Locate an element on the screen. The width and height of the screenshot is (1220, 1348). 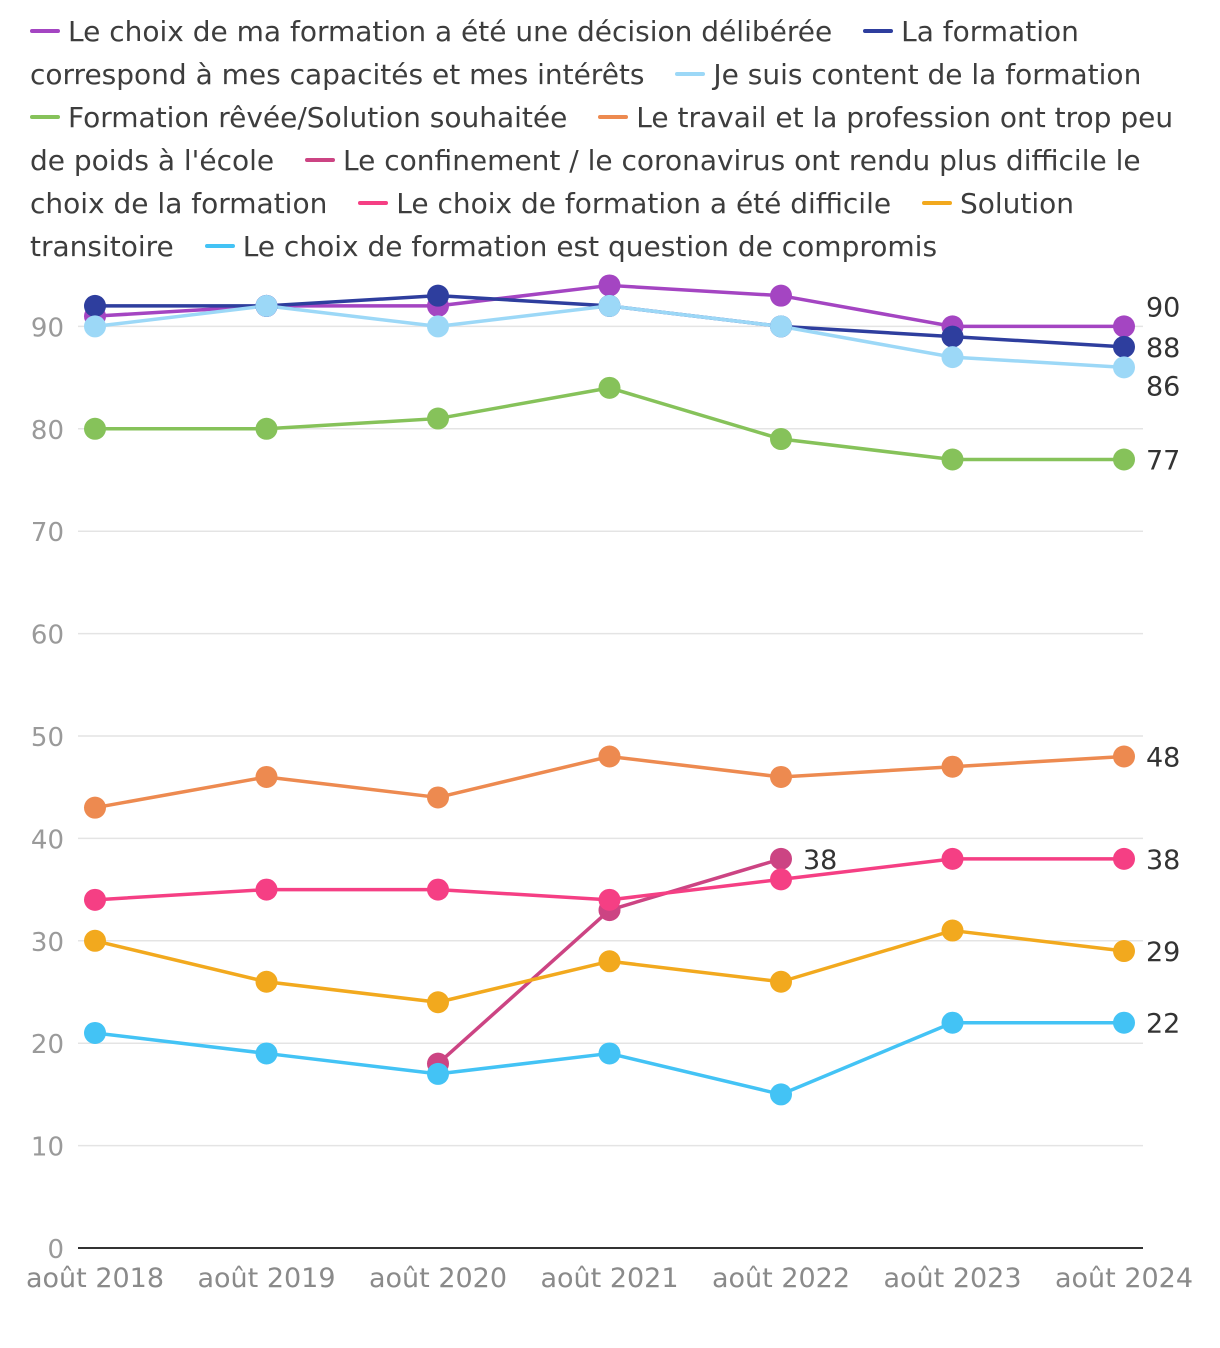
legend-item-7: Solution transitoire is located at coordinates (552, 225).